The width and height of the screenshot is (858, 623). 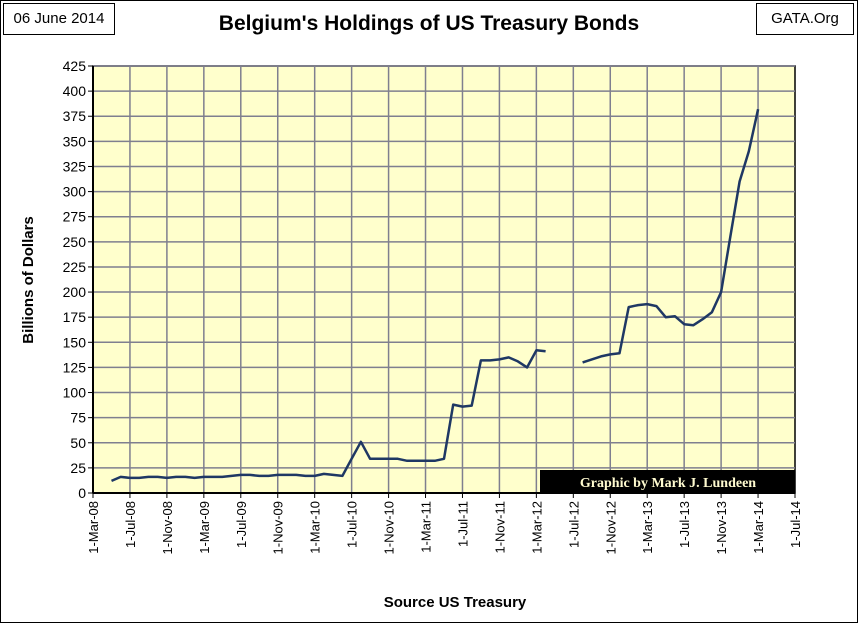 I want to click on chart-title: Belgium's Holdings of US Treasury Bonds, so click(x=429, y=23).